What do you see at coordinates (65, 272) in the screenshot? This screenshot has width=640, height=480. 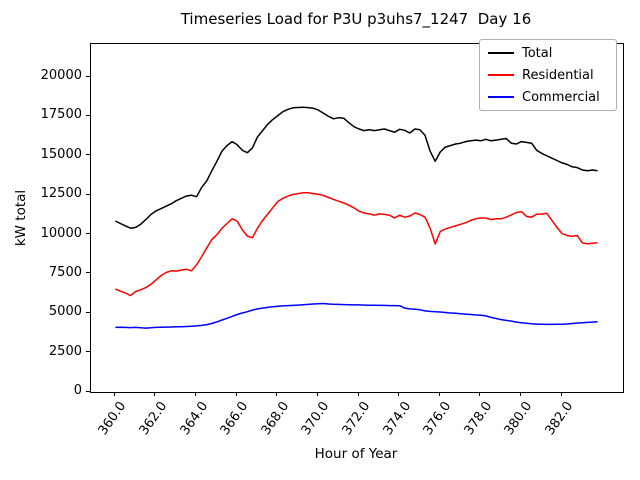 I see `y-tick-label: 7500` at bounding box center [65, 272].